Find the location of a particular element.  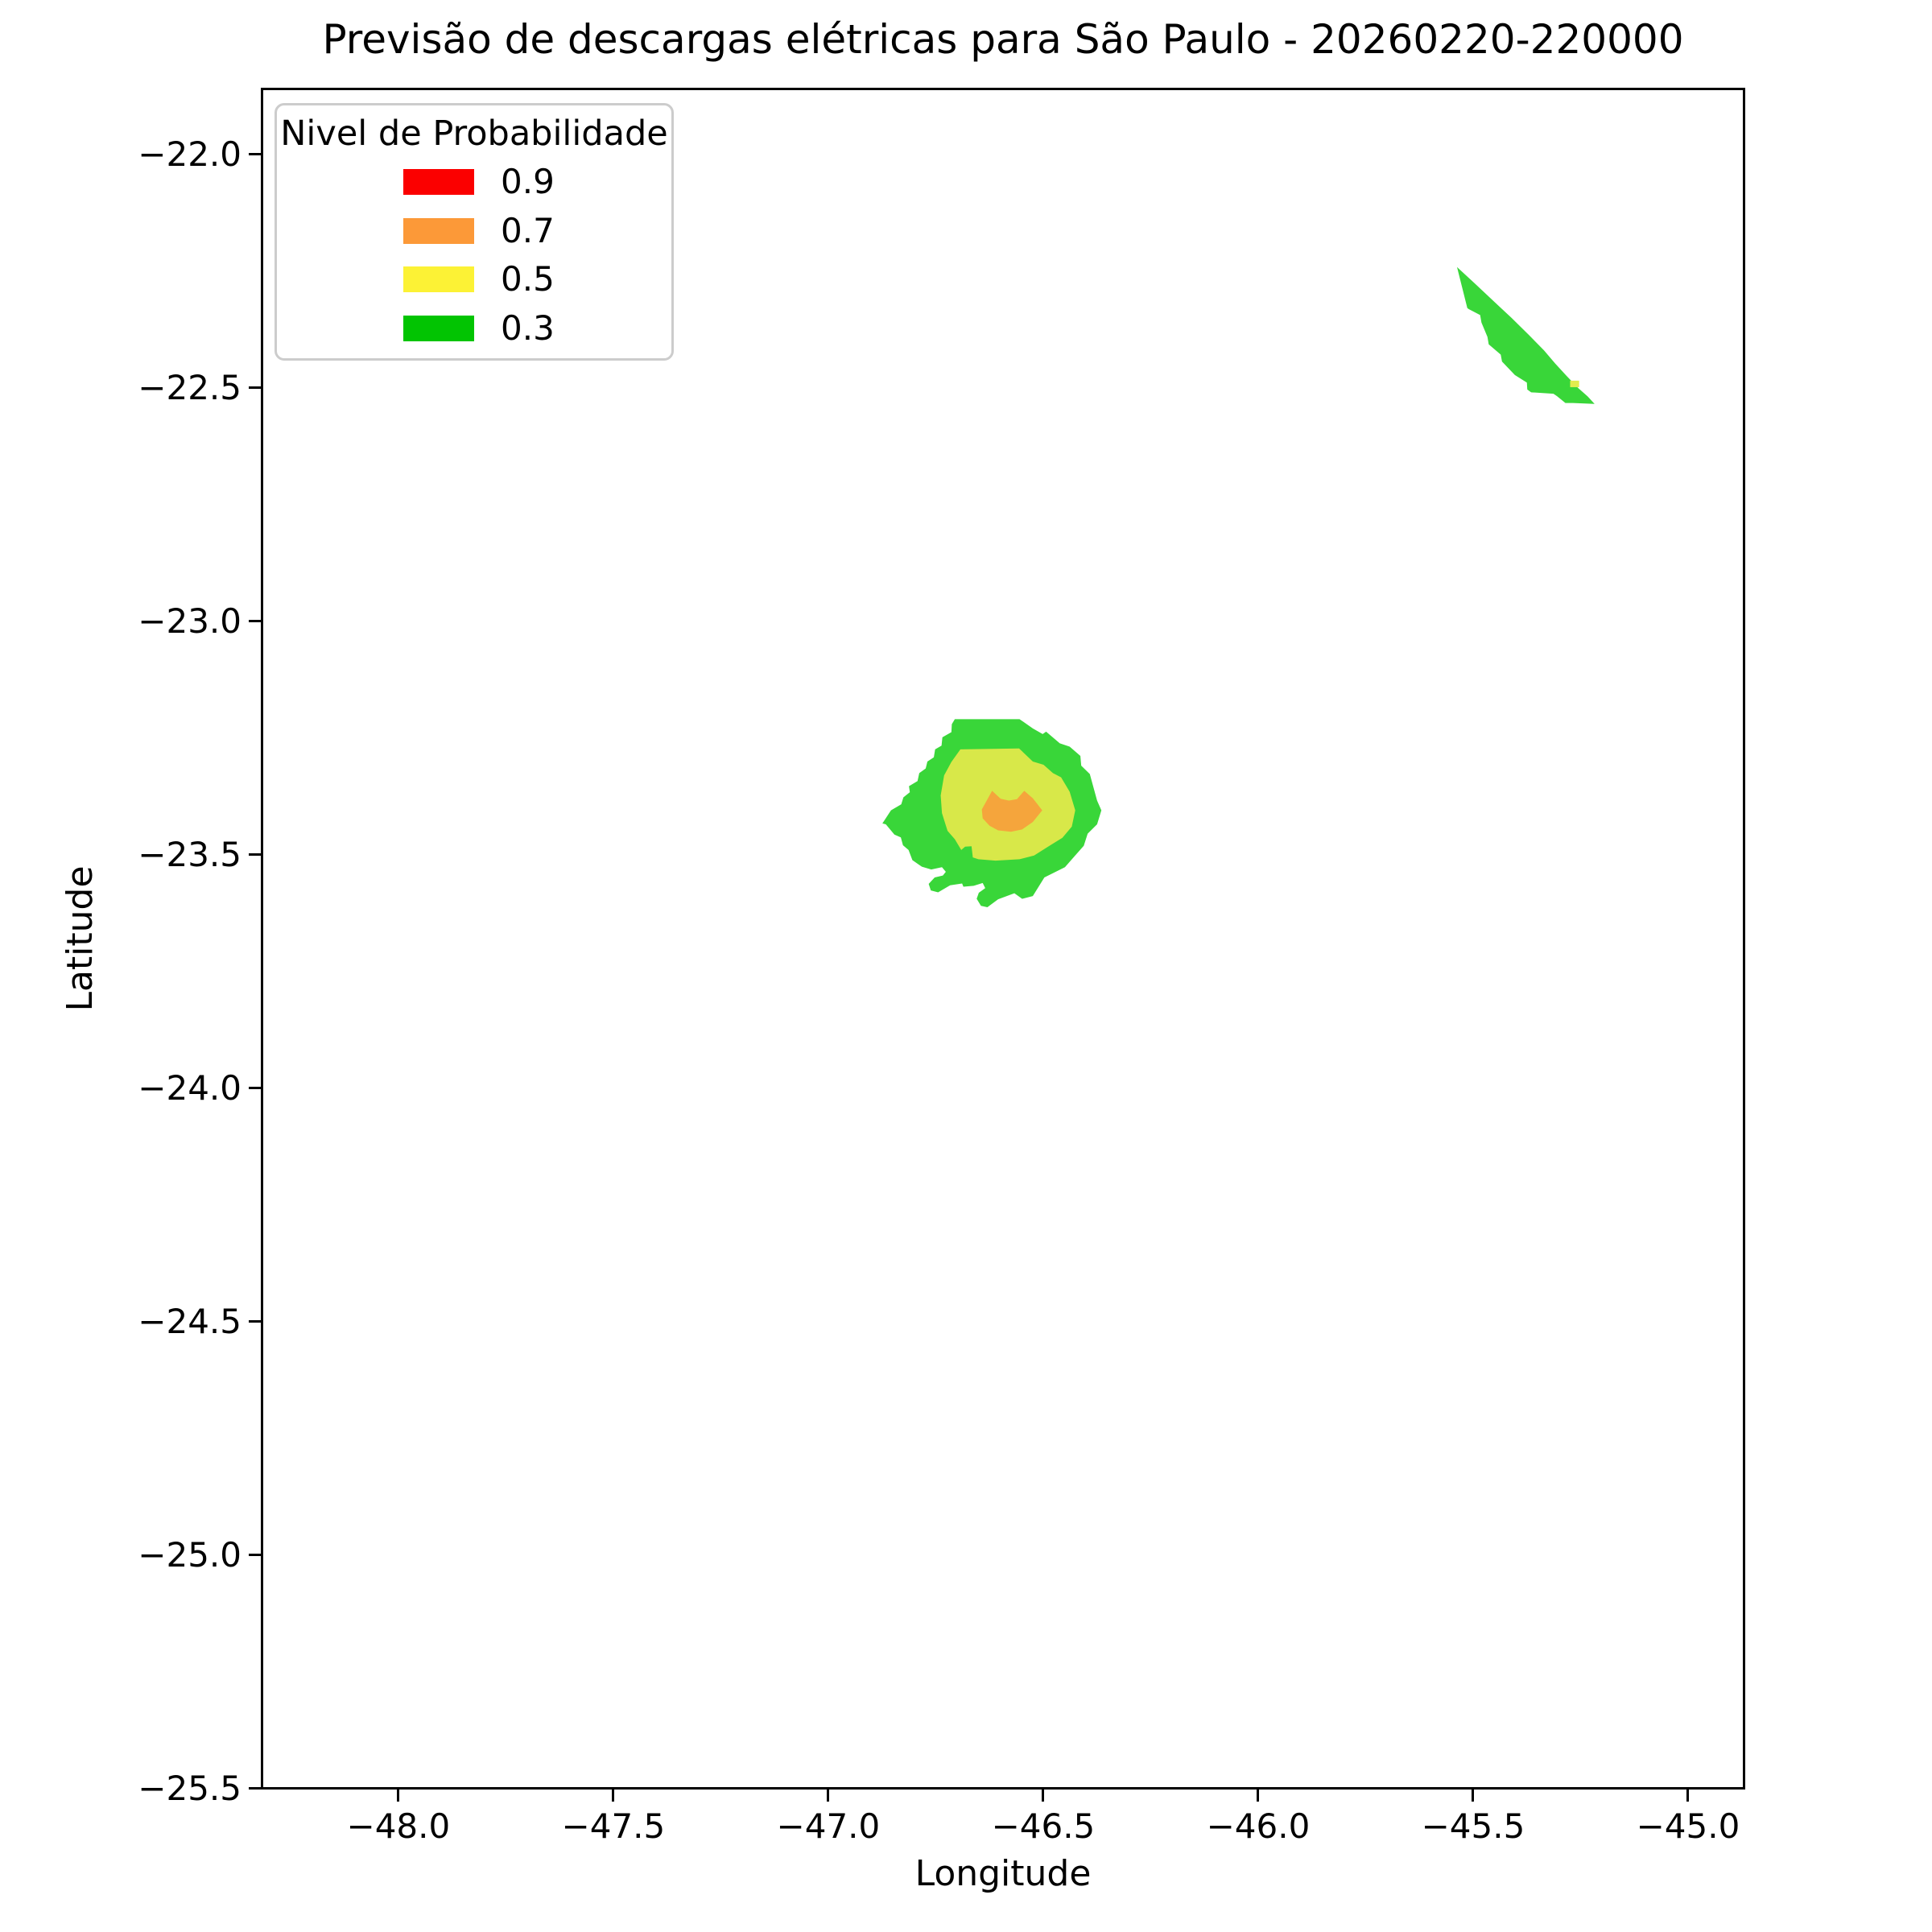

legend-label-0.9: 0.9 is located at coordinates (528, 181).